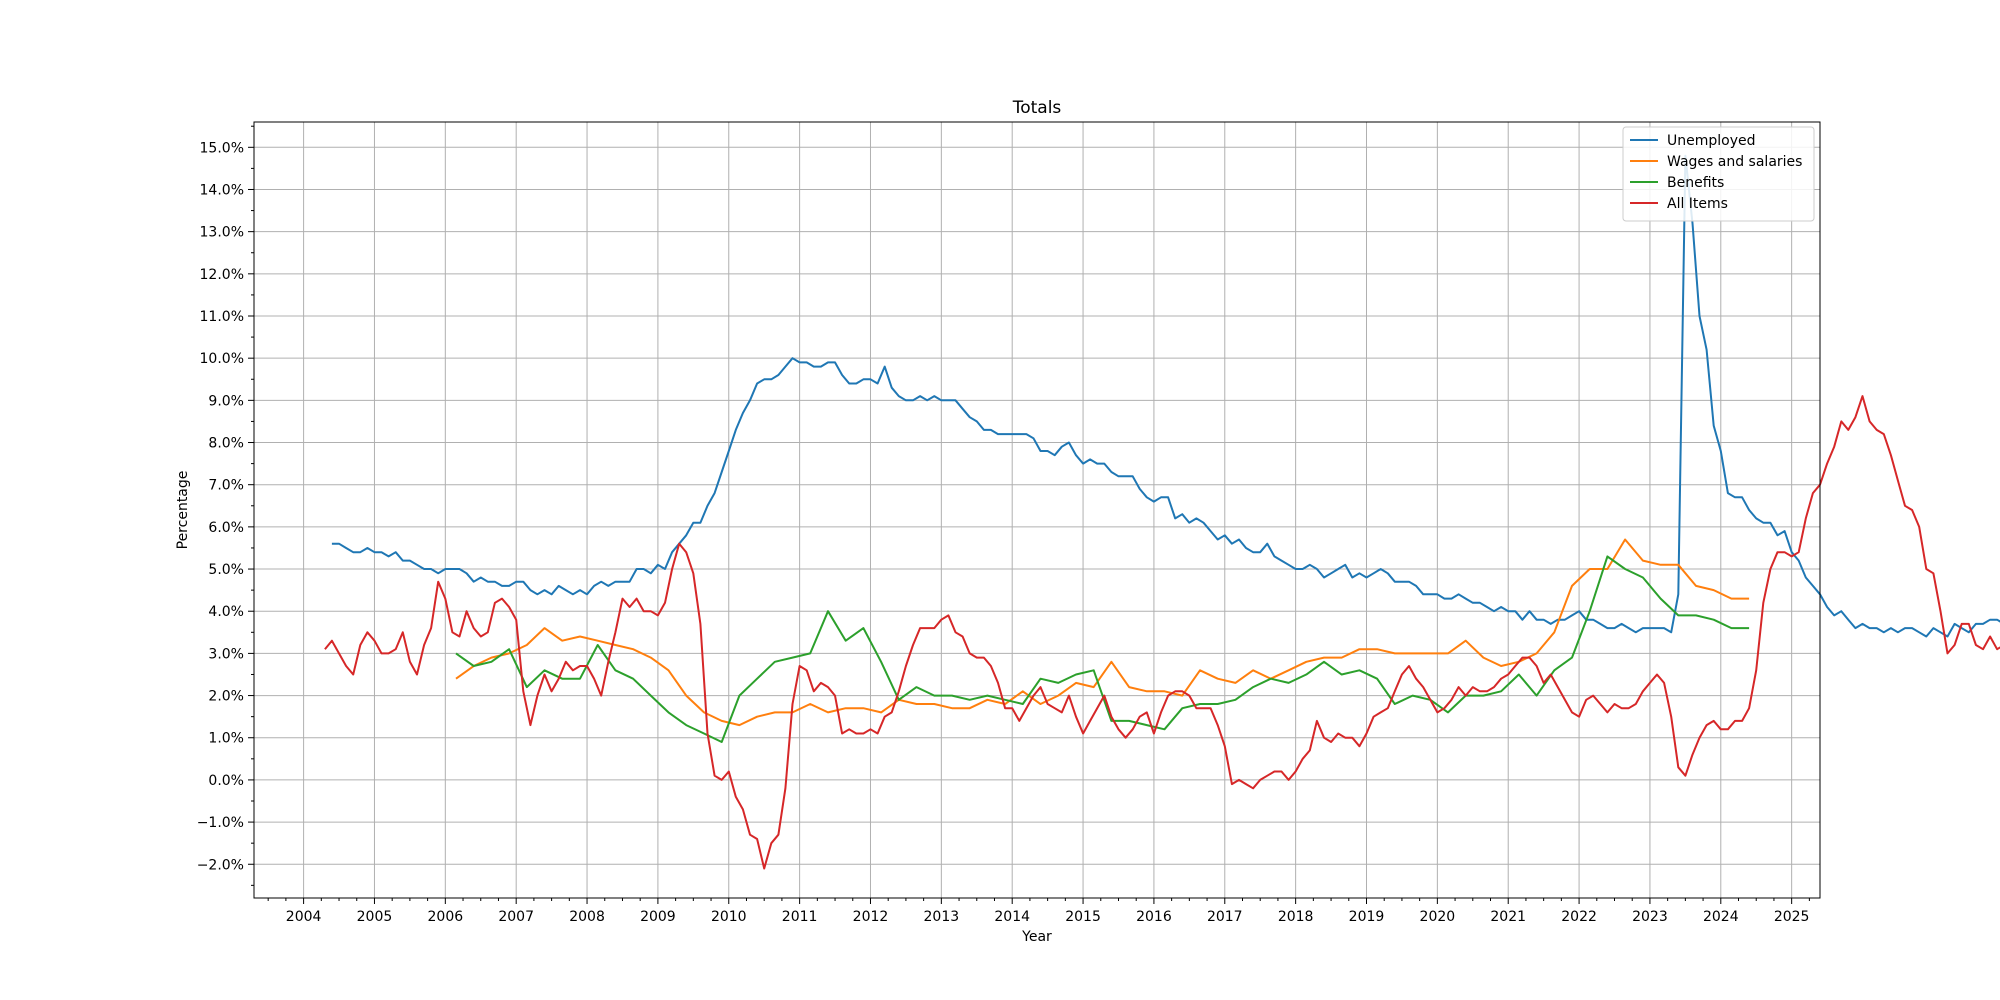 Image resolution: width=2000 pixels, height=1000 pixels. Describe the element at coordinates (226, 739) in the screenshot. I see `y-tick-label: 1.0%` at that location.